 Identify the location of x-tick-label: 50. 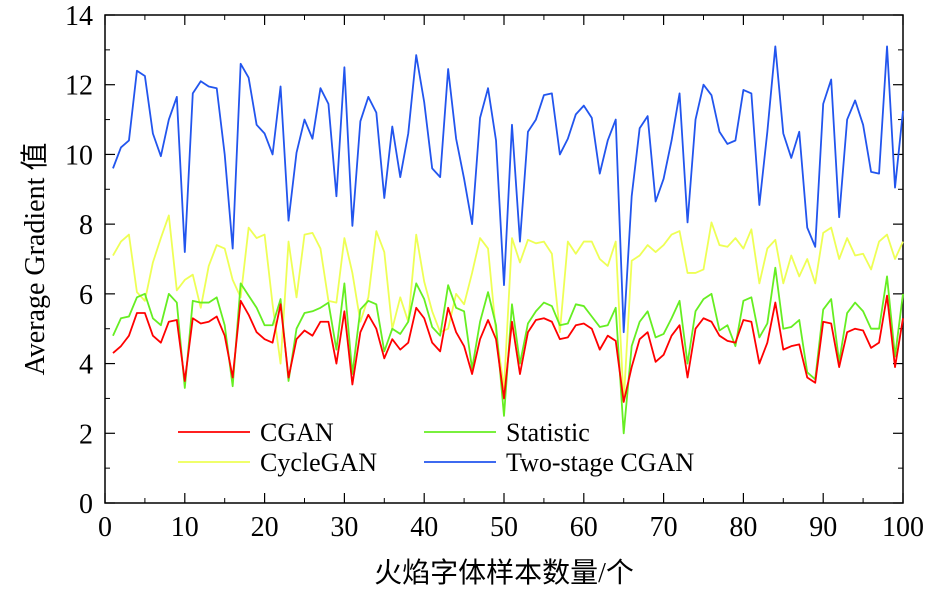
(504, 527).